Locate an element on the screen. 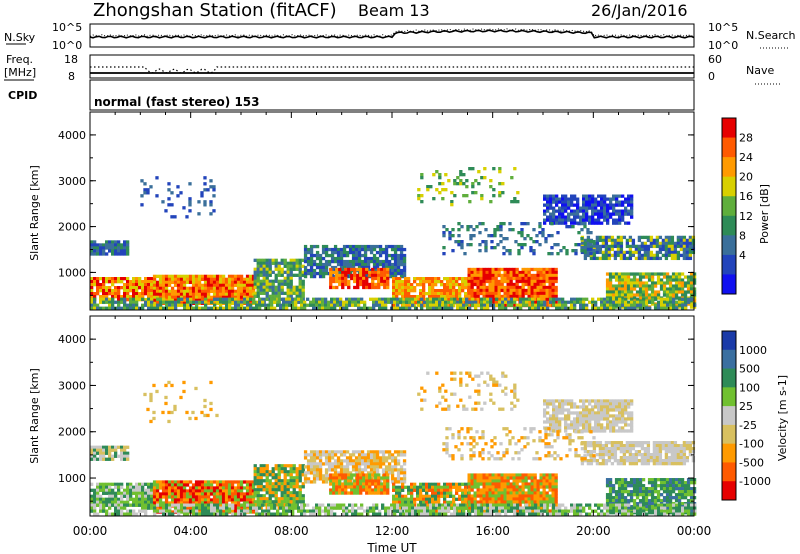  y-tick-label: 2000 is located at coordinates (72, 227).